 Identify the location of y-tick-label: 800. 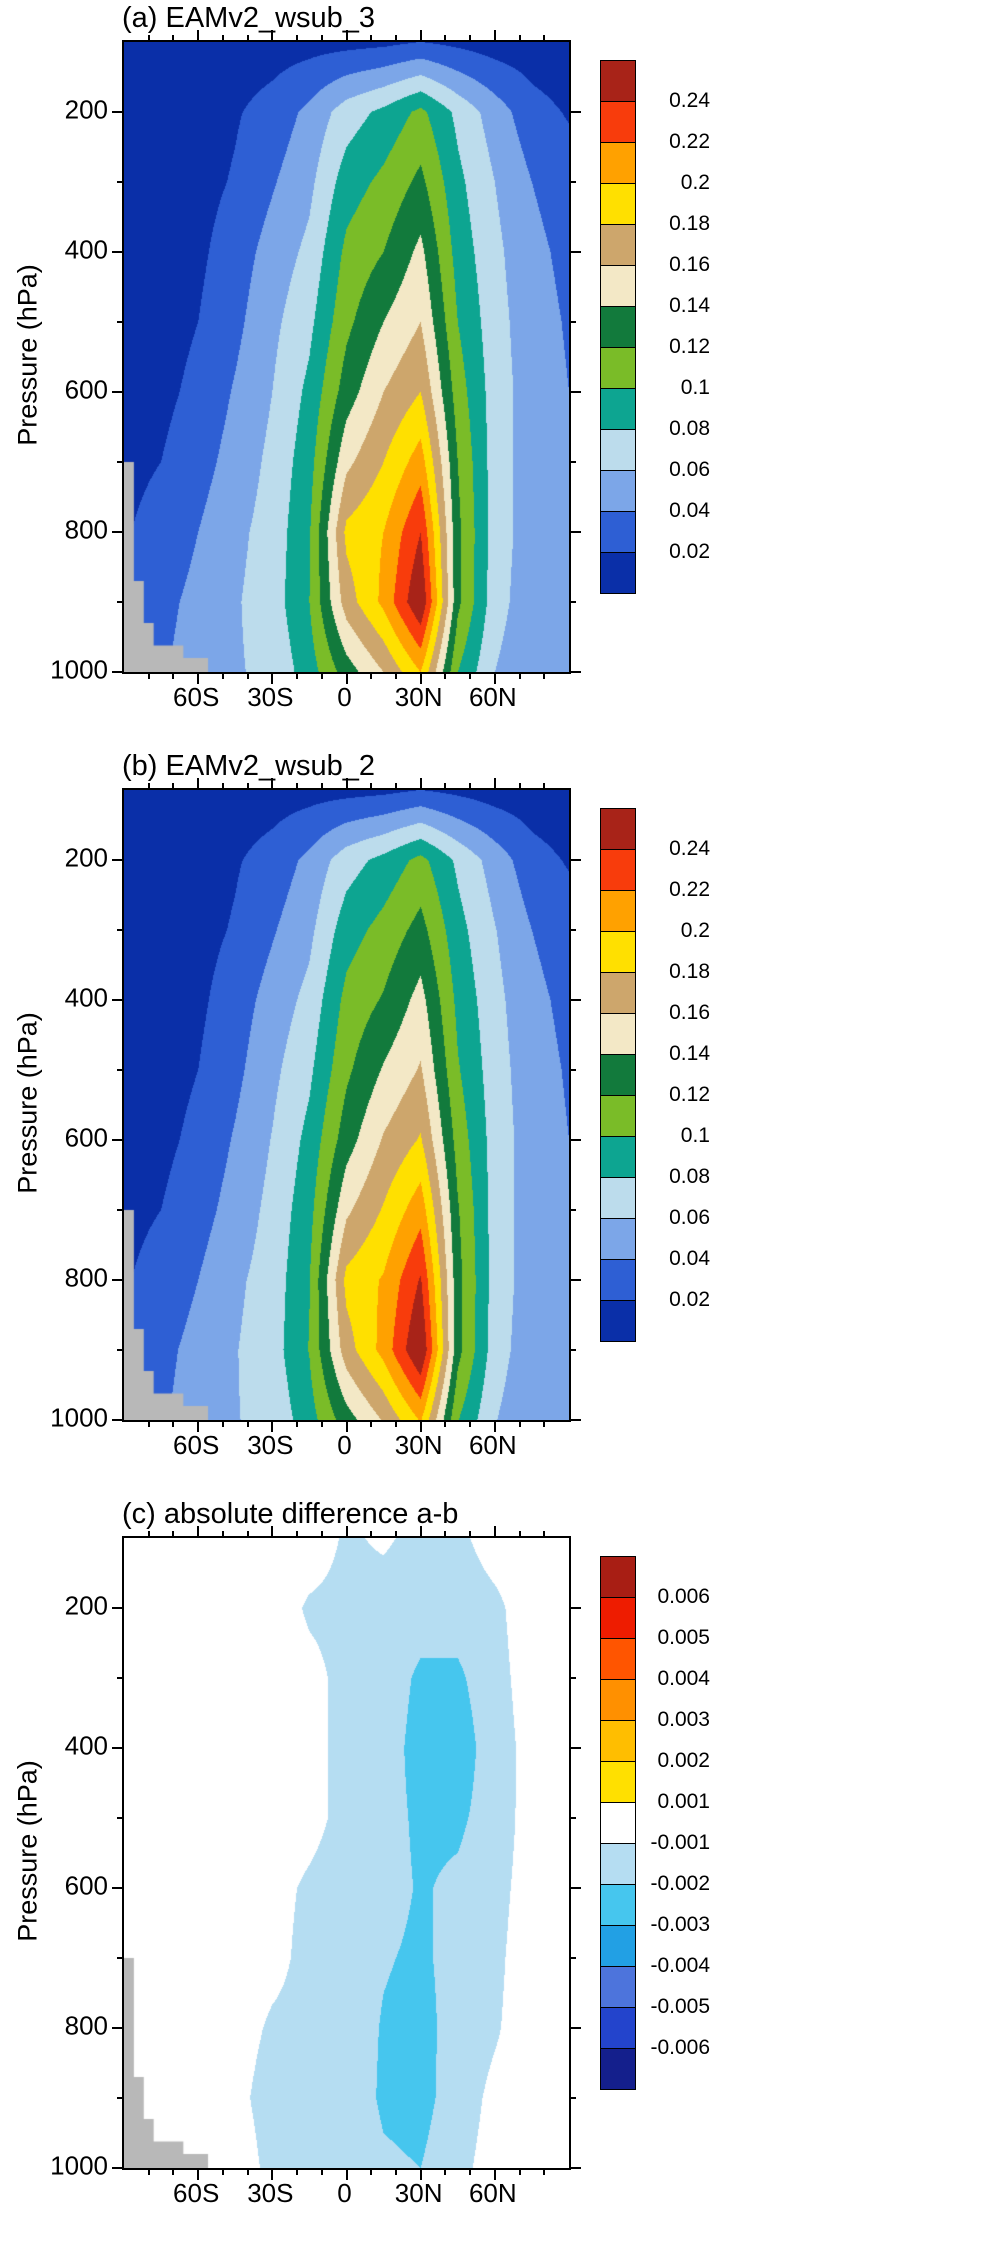
(86, 1277).